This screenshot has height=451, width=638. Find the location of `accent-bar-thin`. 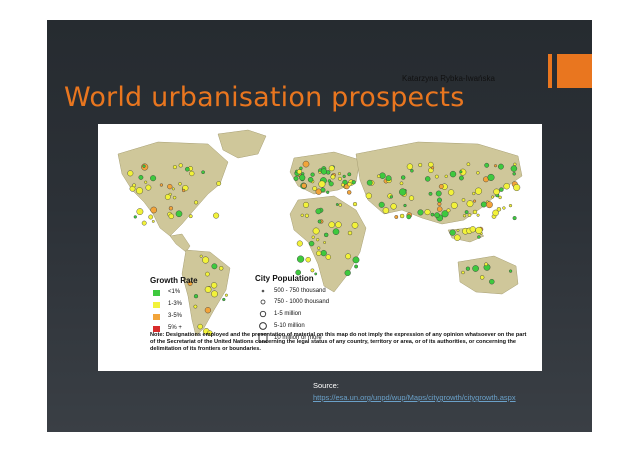

accent-bar-thin is located at coordinates (550, 71).